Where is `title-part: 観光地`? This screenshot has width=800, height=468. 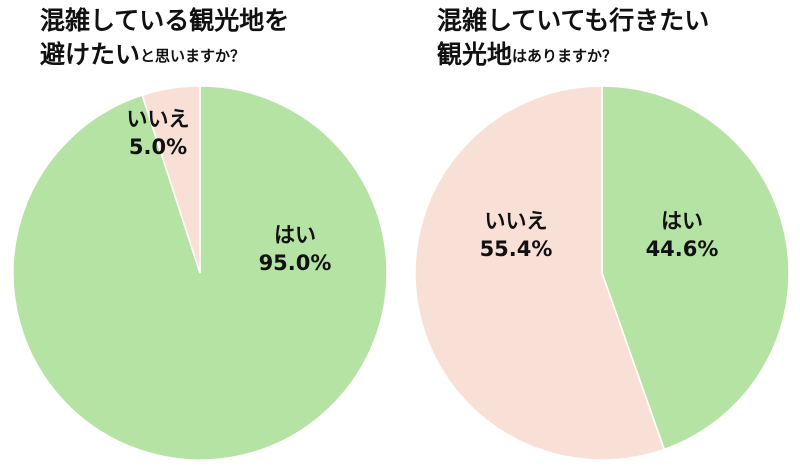 title-part: 観光地 is located at coordinates (474, 54).